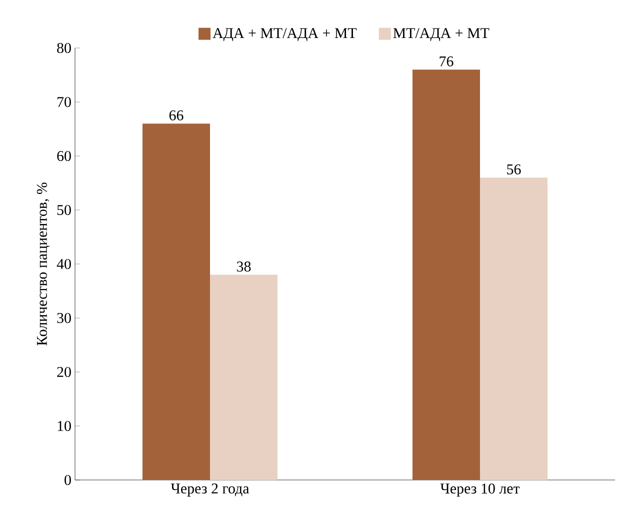 This screenshot has height=508, width=620. Describe the element at coordinates (210, 490) in the screenshot. I see `x-tick-label: Через 2 года` at that location.